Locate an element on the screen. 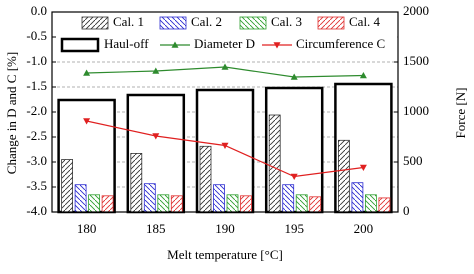 The image size is (474, 274). legend-label: Cal. 1 is located at coordinates (128, 21).